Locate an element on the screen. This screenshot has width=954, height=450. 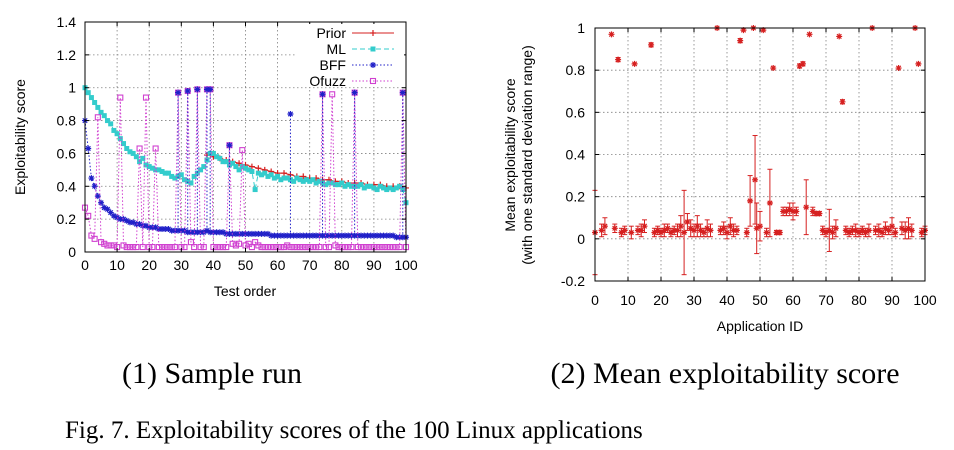
chart2-y-tick-label: 0.2 is located at coordinates (576, 197).